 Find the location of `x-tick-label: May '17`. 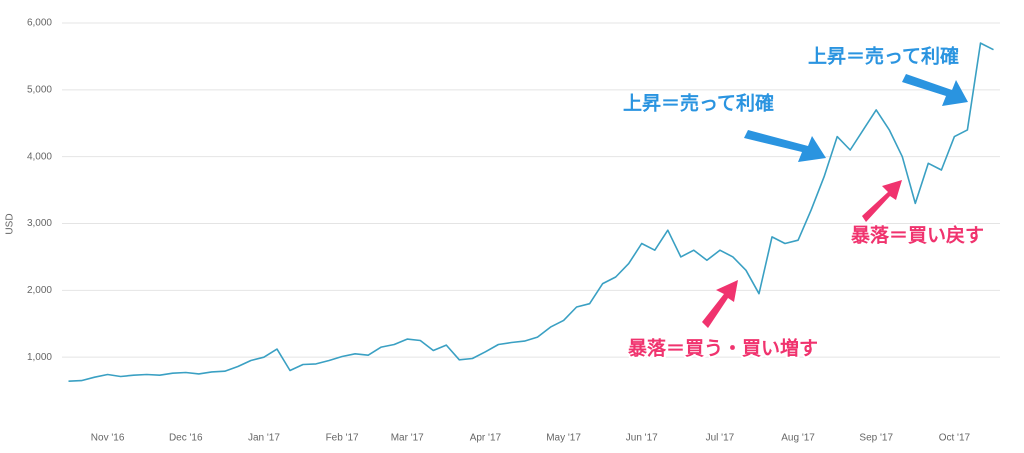

x-tick-label: May '17 is located at coordinates (563, 438).